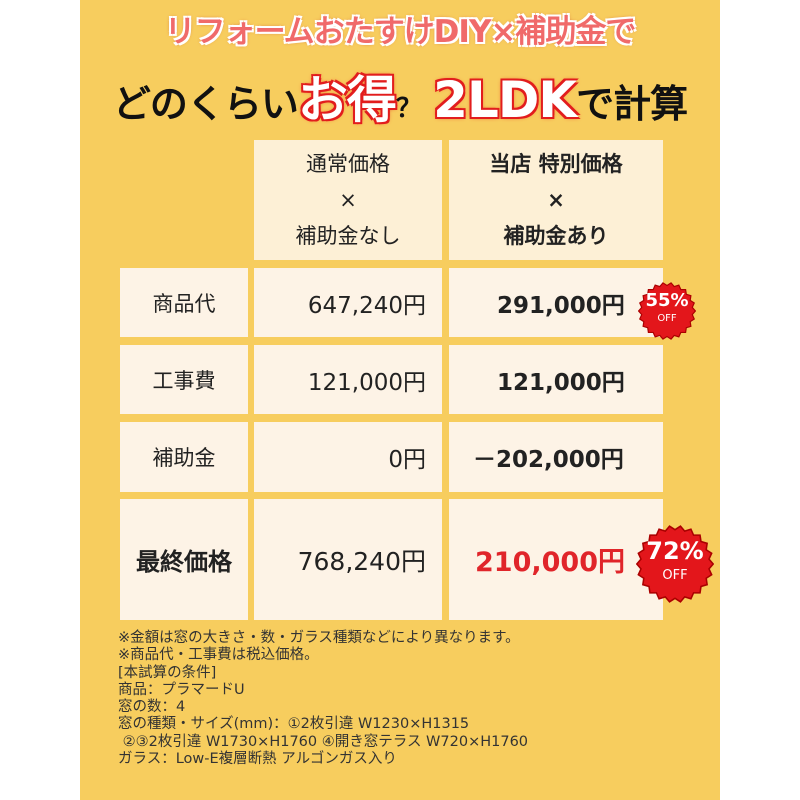  I want to click on headline-line1: リフォームおたすけDIY×補助金で, so click(400, 32).